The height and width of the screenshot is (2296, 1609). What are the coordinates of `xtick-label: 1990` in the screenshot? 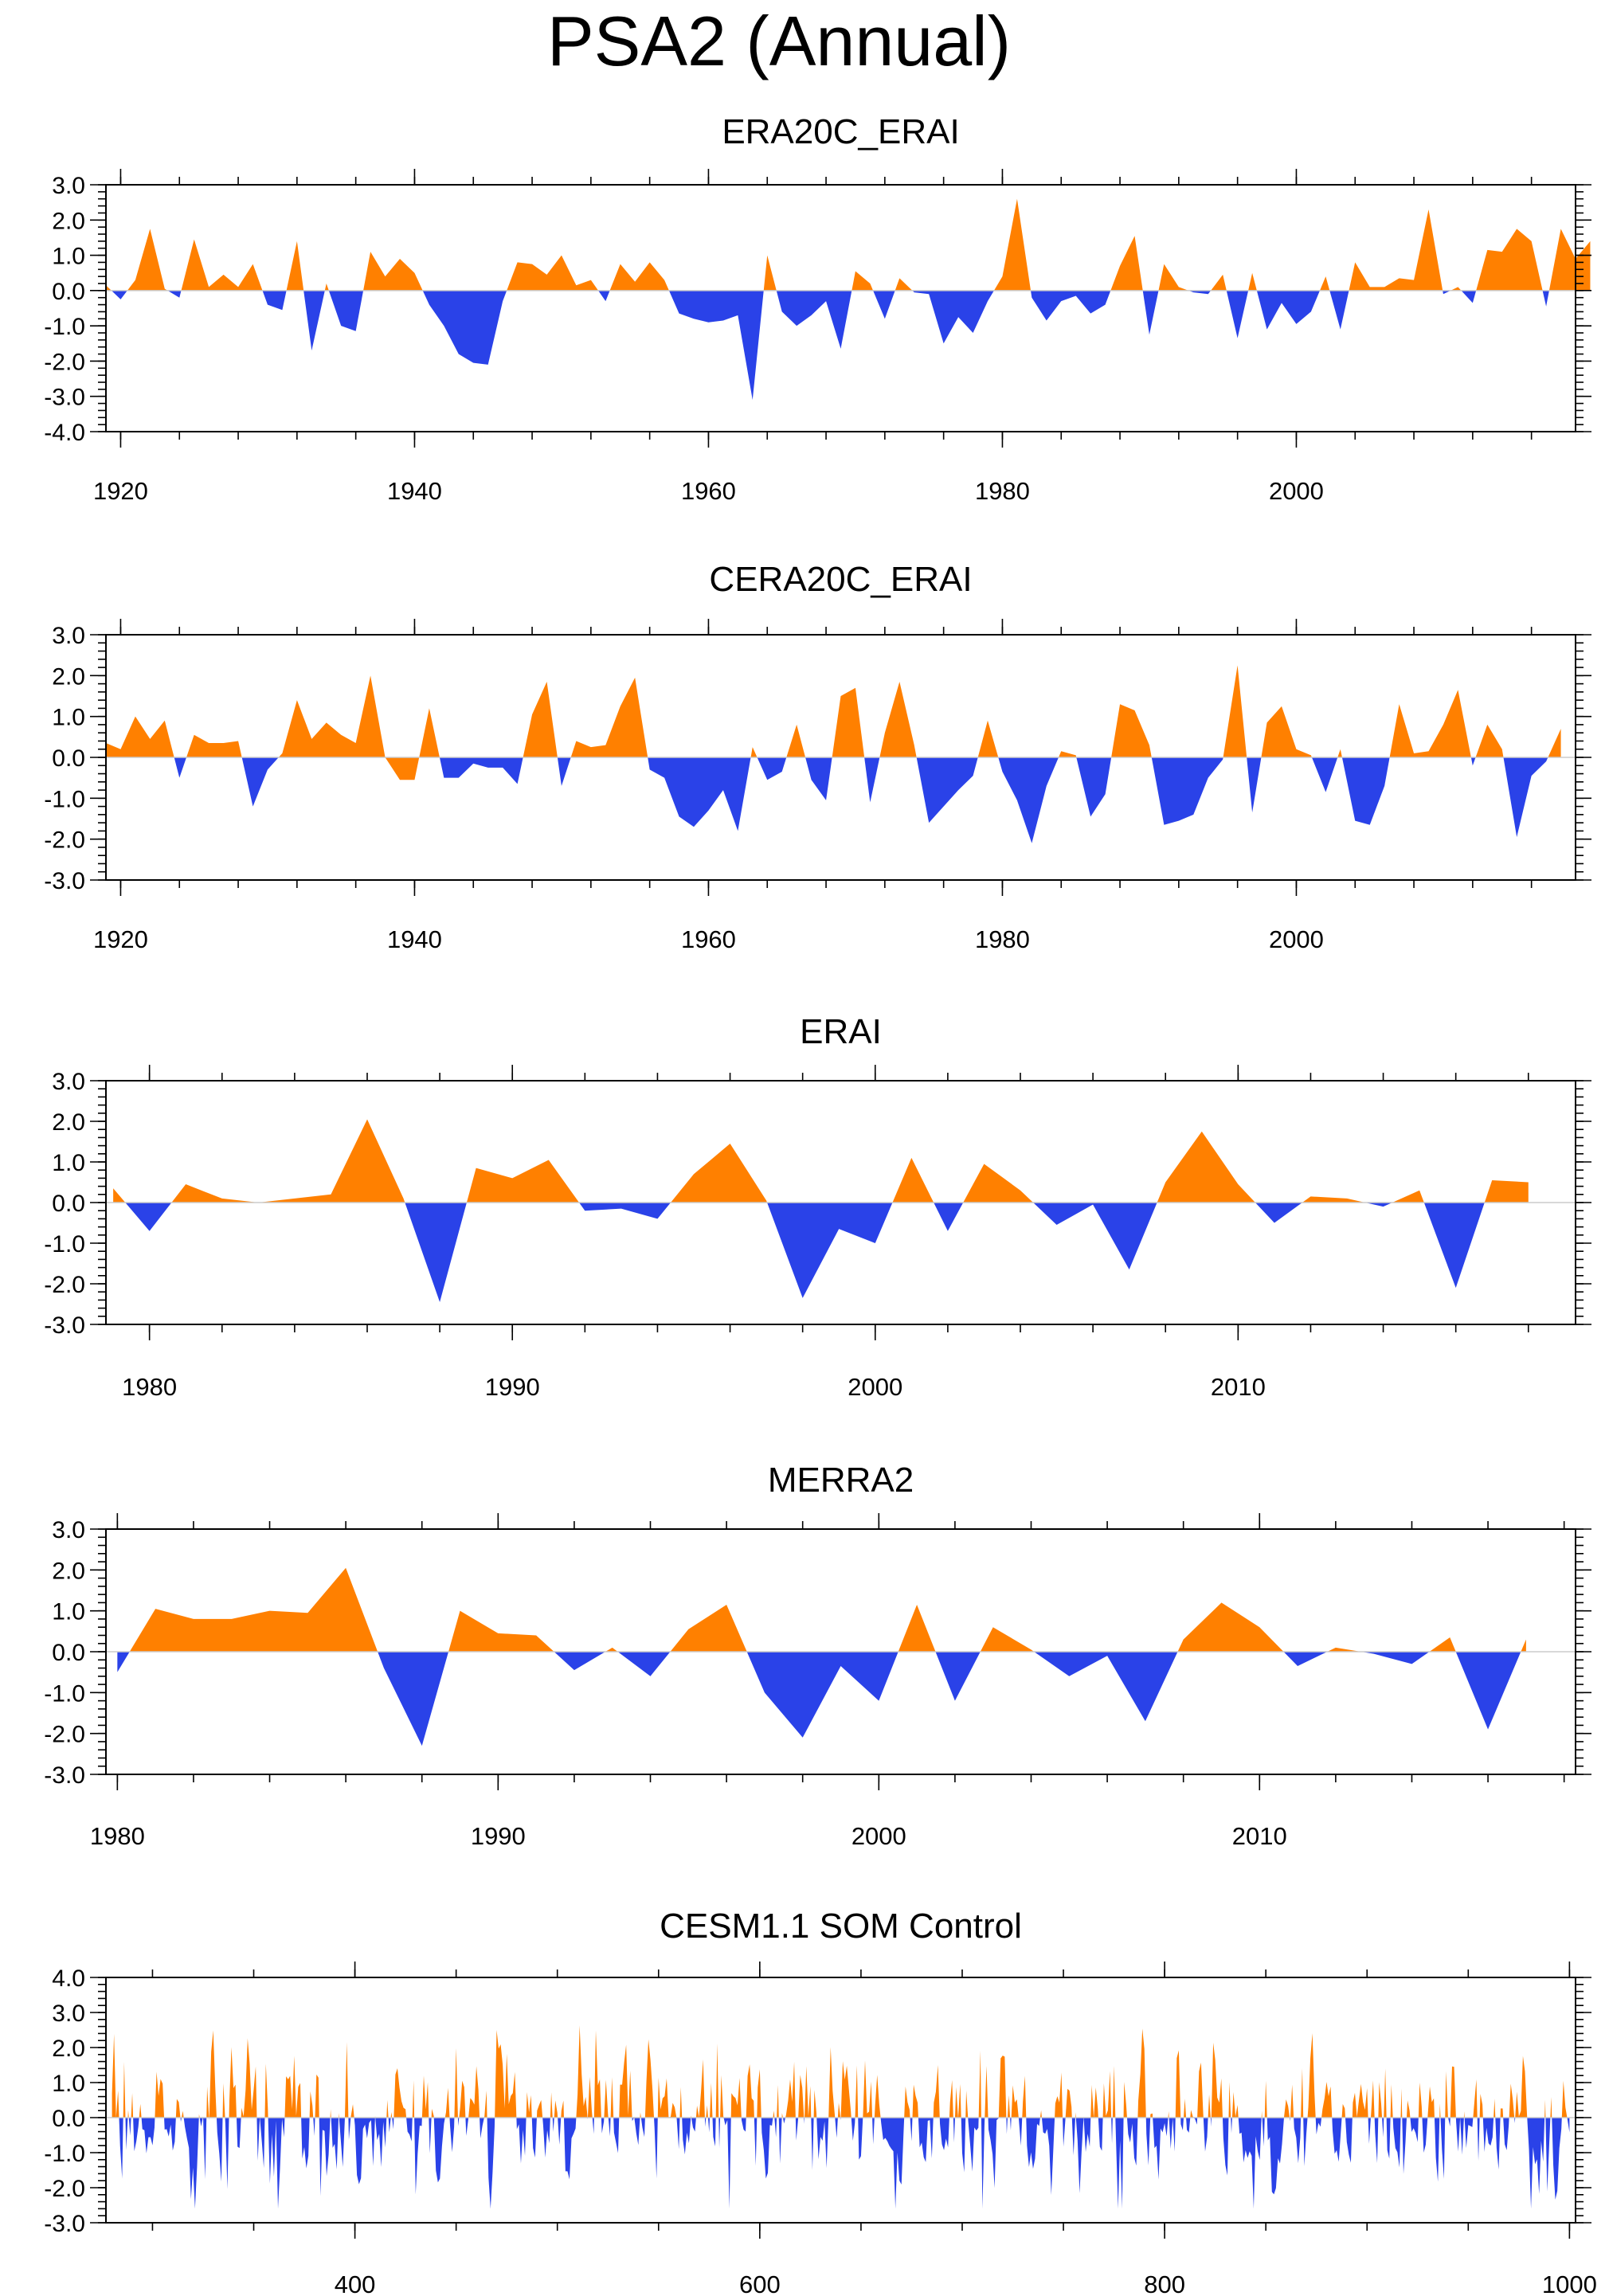 It's located at (512, 1387).